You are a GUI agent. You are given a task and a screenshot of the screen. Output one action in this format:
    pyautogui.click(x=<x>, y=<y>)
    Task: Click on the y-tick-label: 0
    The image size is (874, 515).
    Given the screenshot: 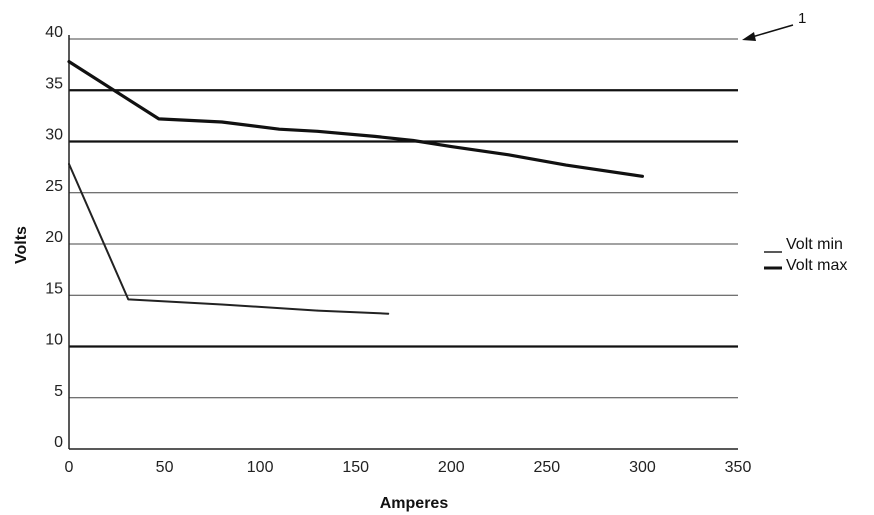 What is the action you would take?
    pyautogui.click(x=58, y=442)
    